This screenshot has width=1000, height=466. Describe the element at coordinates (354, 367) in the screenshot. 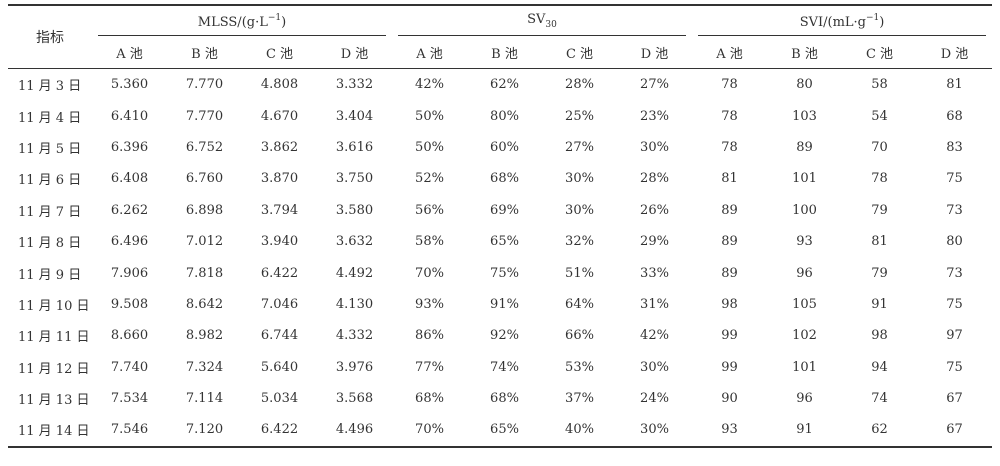

I see `value-cell: 3.976` at that location.